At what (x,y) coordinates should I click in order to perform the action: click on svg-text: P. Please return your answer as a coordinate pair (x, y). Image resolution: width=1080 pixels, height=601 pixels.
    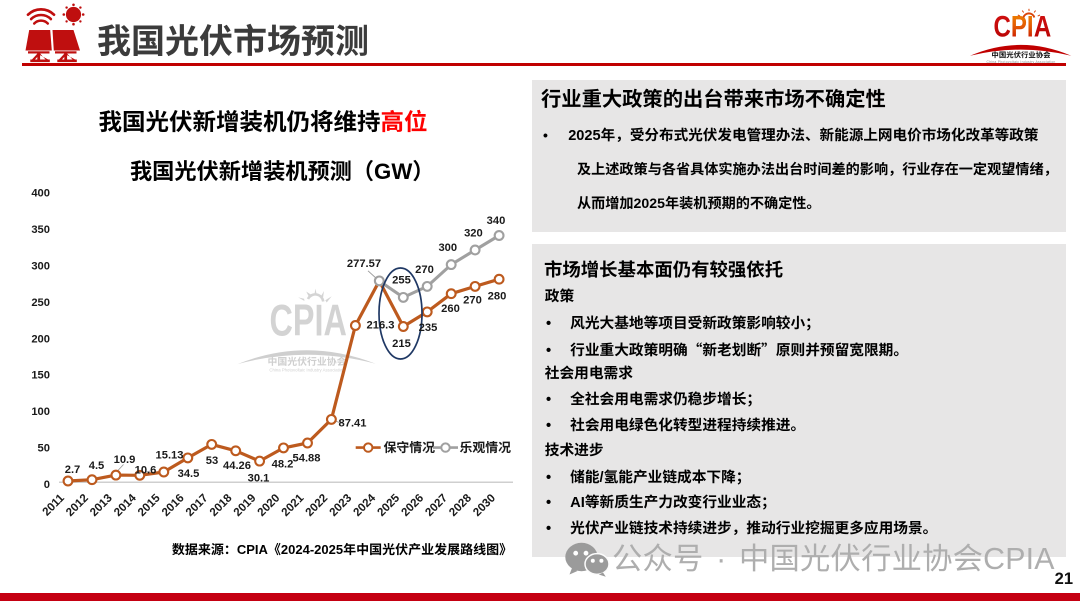
    Looking at the image, I should click on (1019, 26).